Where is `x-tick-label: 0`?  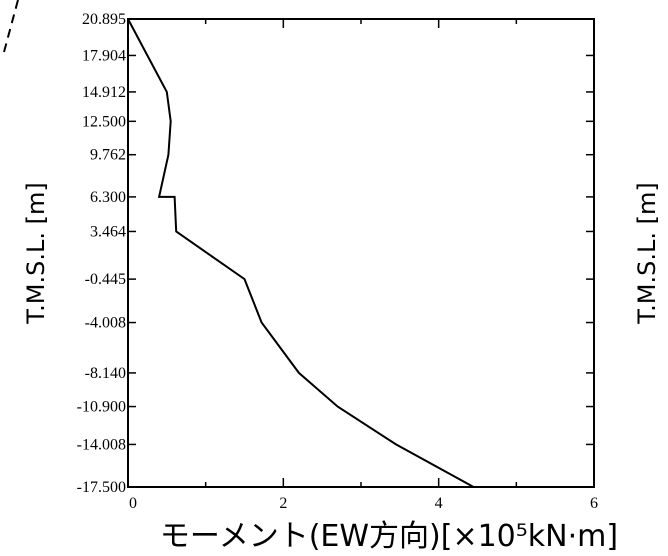
x-tick-label: 0 is located at coordinates (133, 503).